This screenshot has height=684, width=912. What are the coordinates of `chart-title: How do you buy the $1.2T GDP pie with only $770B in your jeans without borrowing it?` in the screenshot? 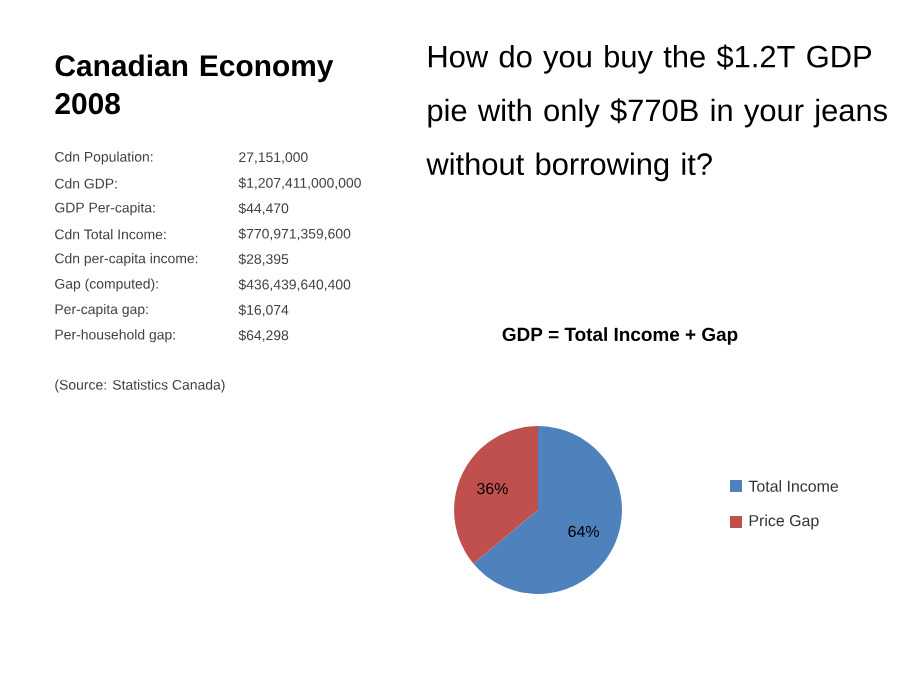 It's located at (656, 113).